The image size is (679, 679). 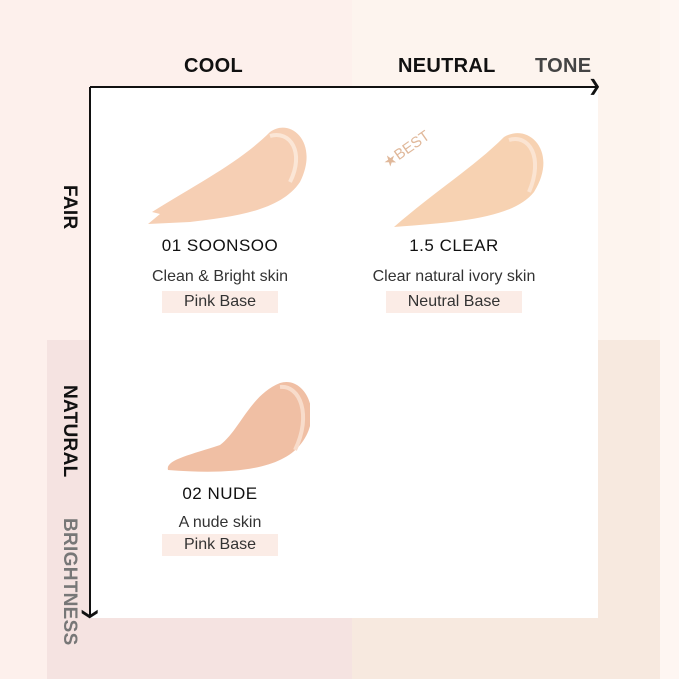 What do you see at coordinates (220, 276) in the screenshot?
I see `shade-desc: Clean & Bright skin` at bounding box center [220, 276].